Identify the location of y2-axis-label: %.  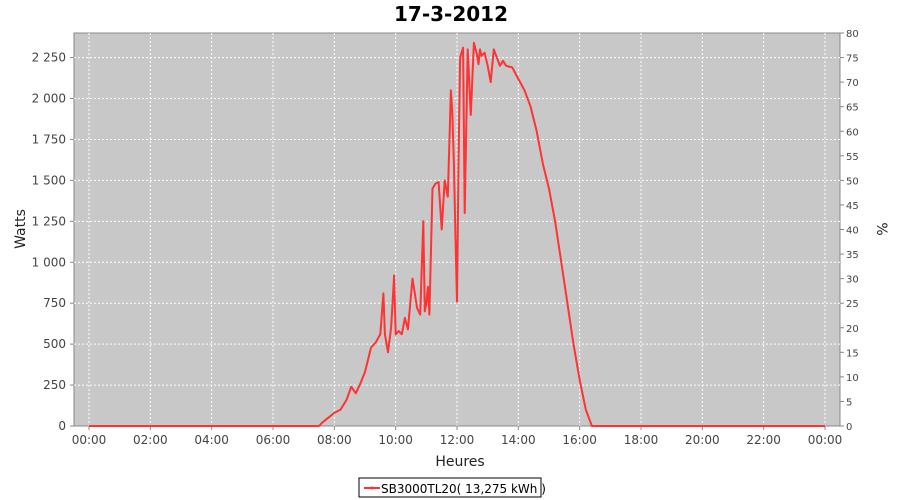
(881, 228).